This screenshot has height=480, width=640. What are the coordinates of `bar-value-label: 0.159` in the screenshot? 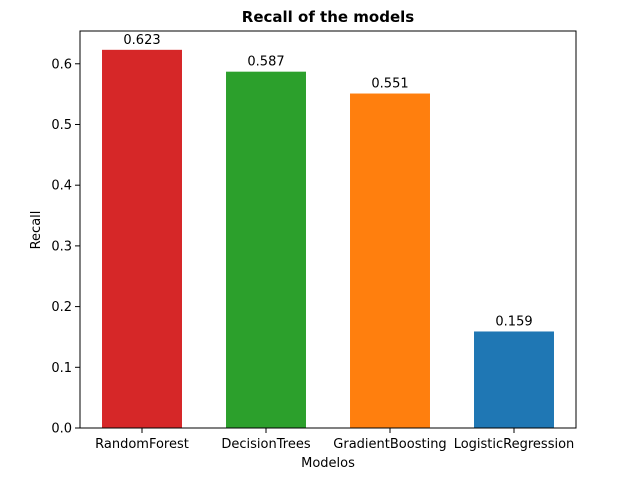 It's located at (513, 321).